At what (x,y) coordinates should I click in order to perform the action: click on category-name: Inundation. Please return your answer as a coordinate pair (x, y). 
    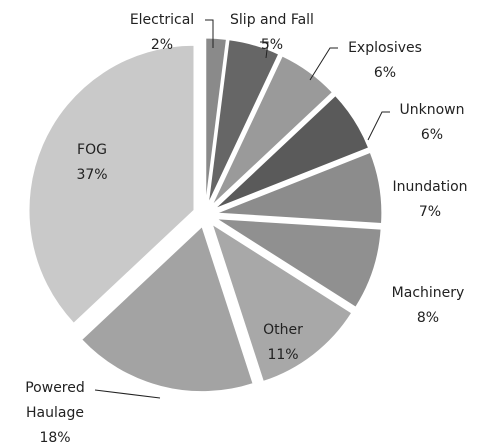
    Looking at the image, I should click on (430, 187).